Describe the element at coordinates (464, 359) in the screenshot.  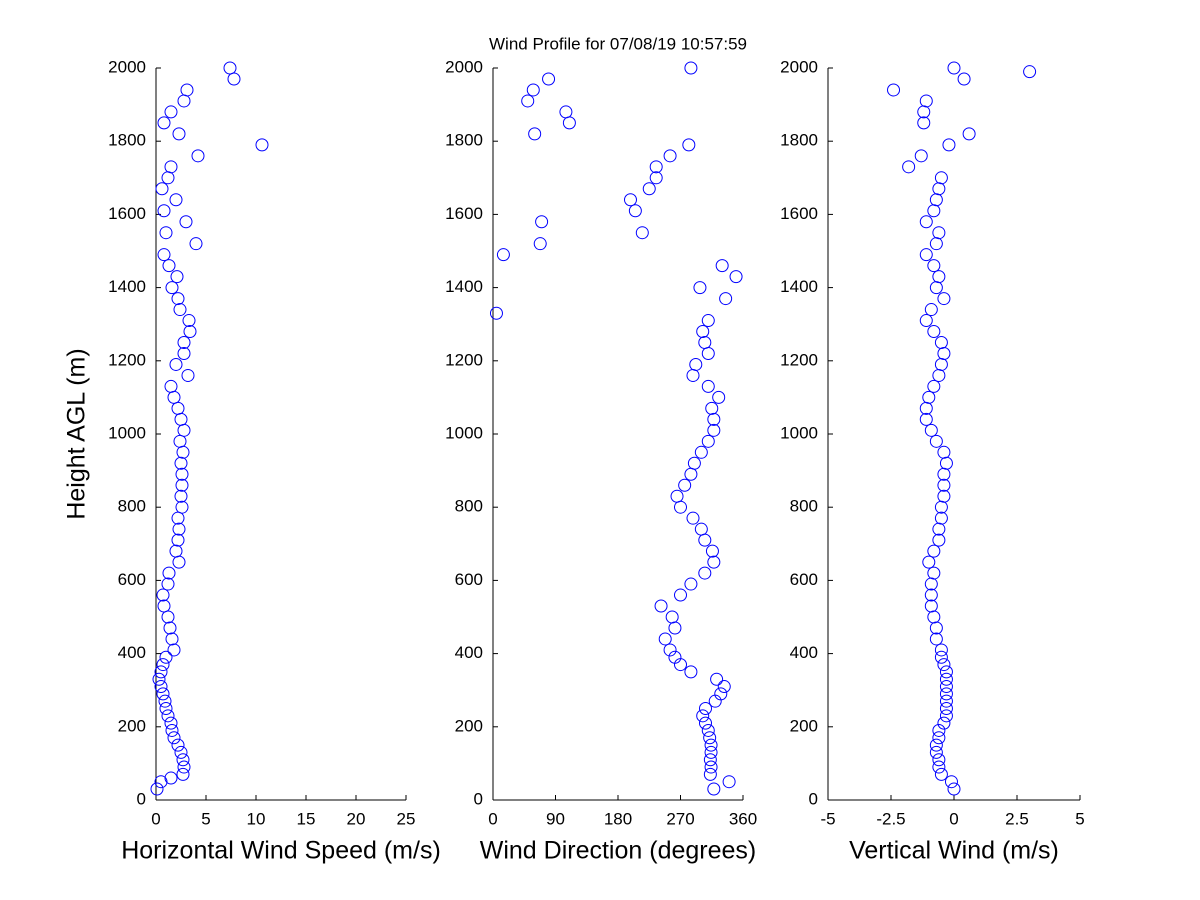
I see `y-tick-label: 1200` at that location.